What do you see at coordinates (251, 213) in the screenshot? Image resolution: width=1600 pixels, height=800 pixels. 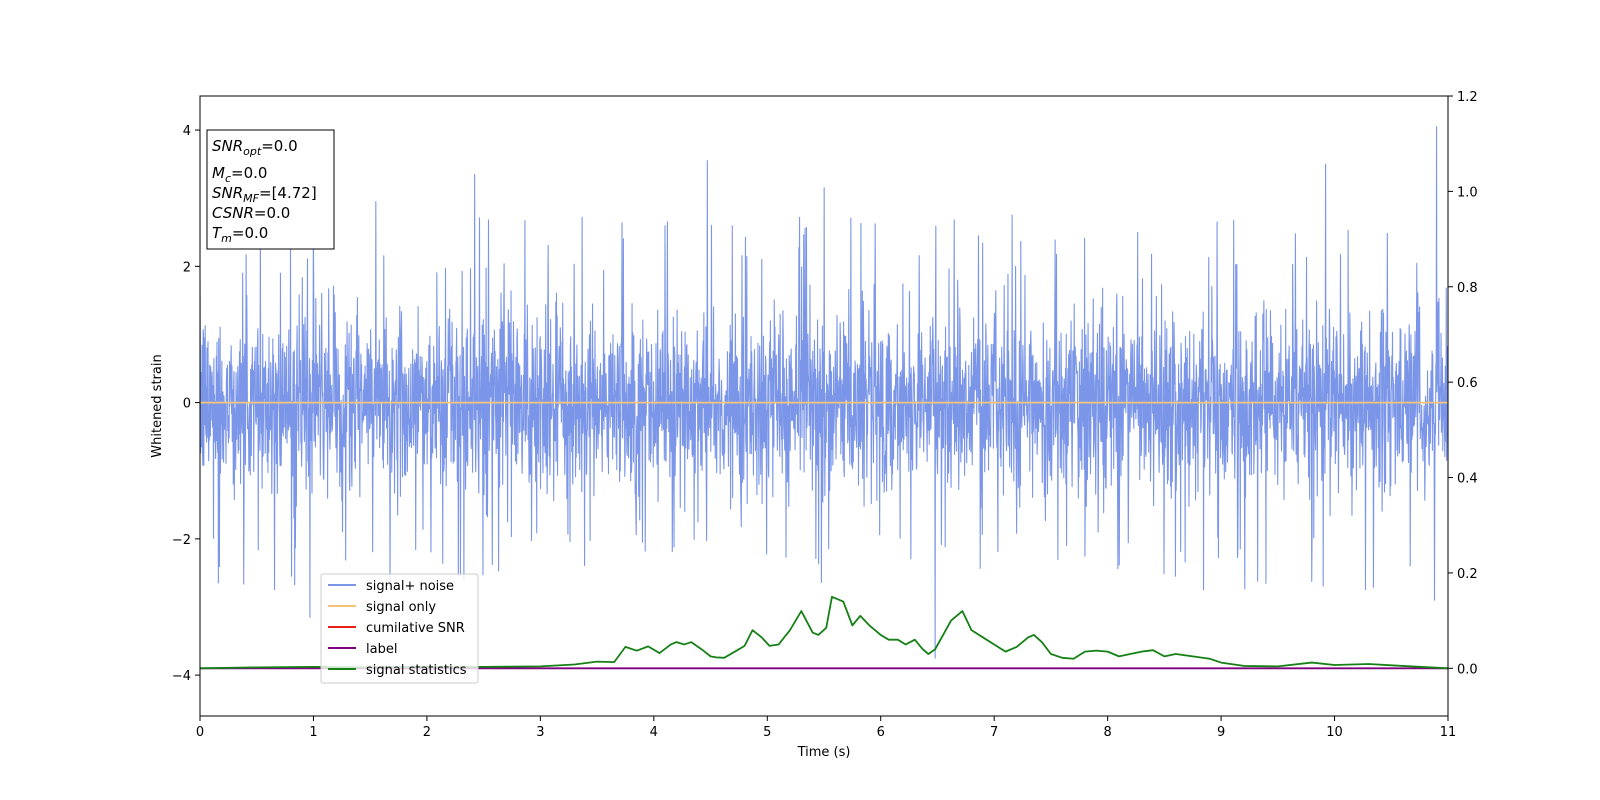 I see `info-line: CSNR=0.0` at bounding box center [251, 213].